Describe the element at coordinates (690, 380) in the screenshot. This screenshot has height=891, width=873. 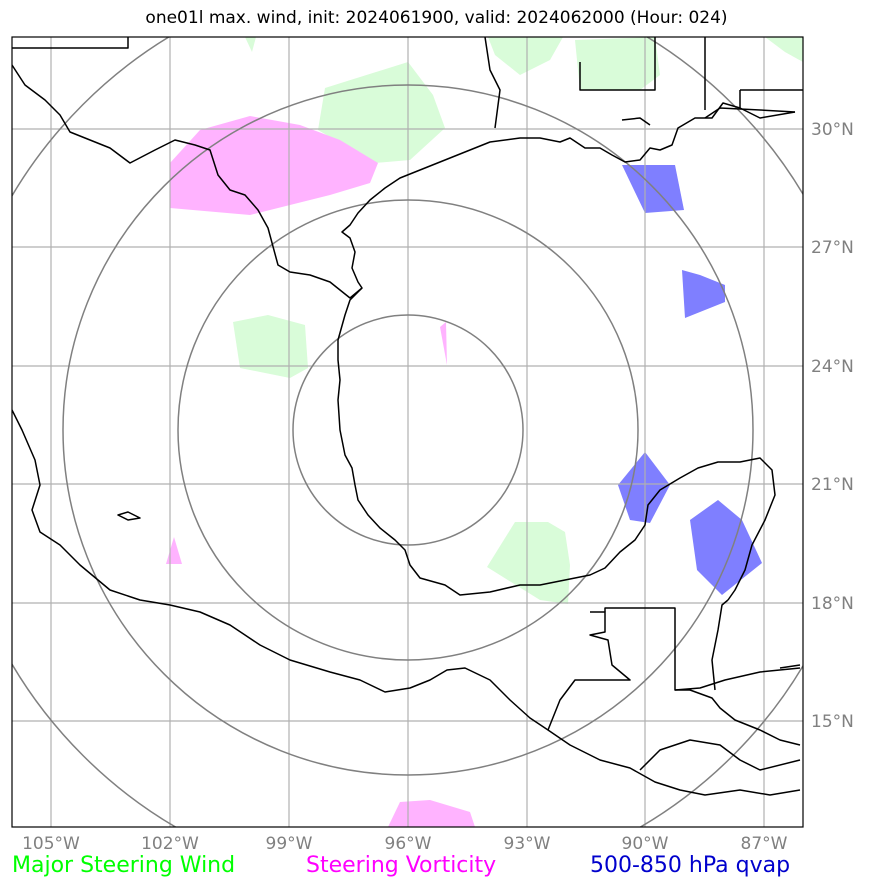
I see `qvap-areas` at that location.